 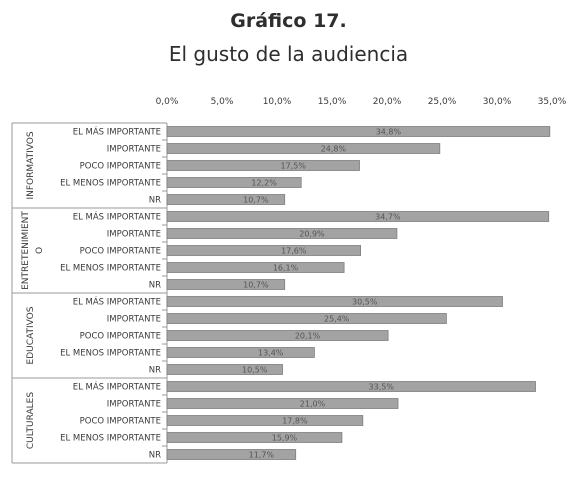 What do you see at coordinates (387, 102) in the screenshot?
I see `x-tick-label: 20,0%` at bounding box center [387, 102].